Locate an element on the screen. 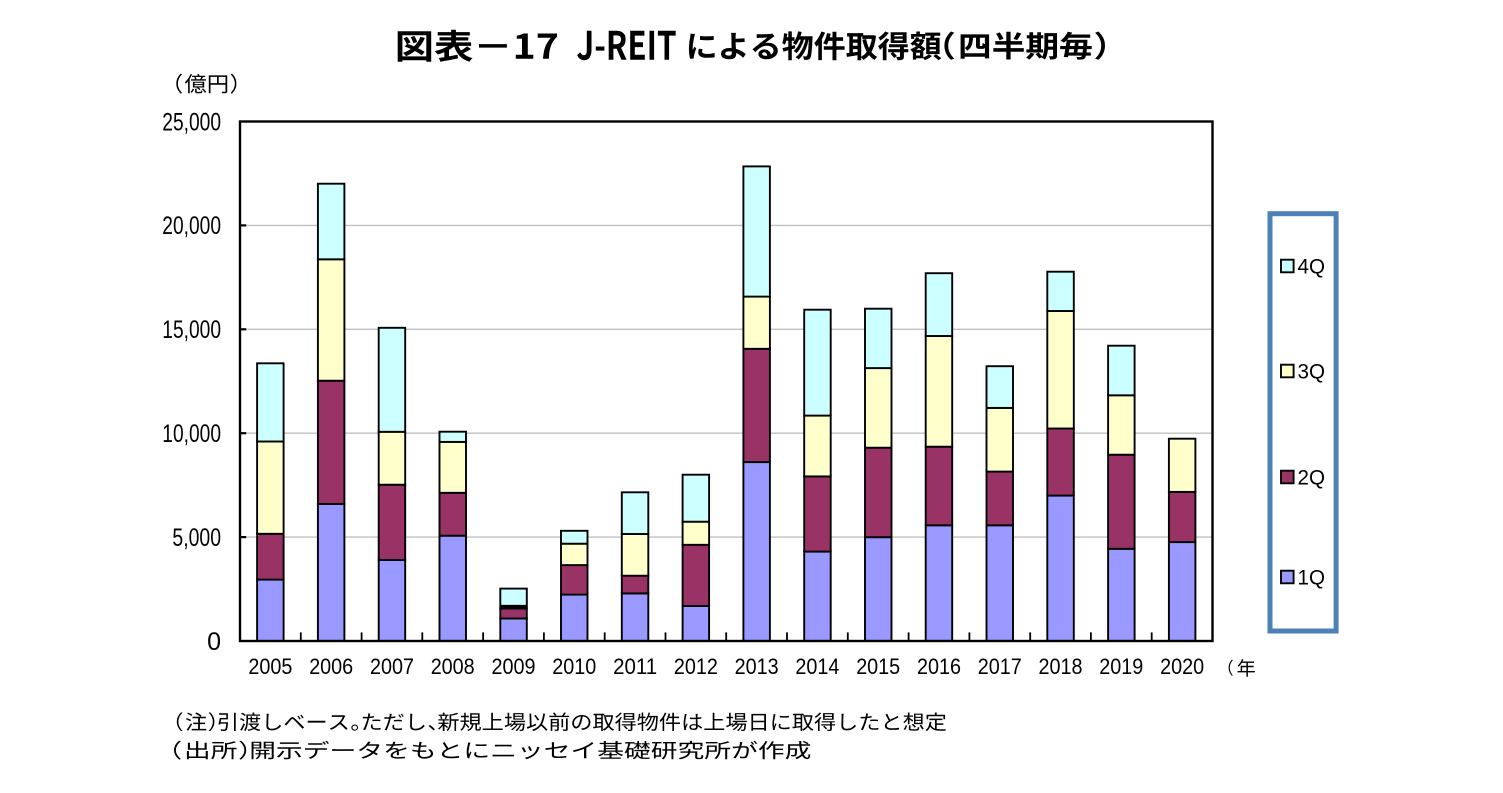 The image size is (1503, 793). svg-text: 2005 is located at coordinates (270, 666).